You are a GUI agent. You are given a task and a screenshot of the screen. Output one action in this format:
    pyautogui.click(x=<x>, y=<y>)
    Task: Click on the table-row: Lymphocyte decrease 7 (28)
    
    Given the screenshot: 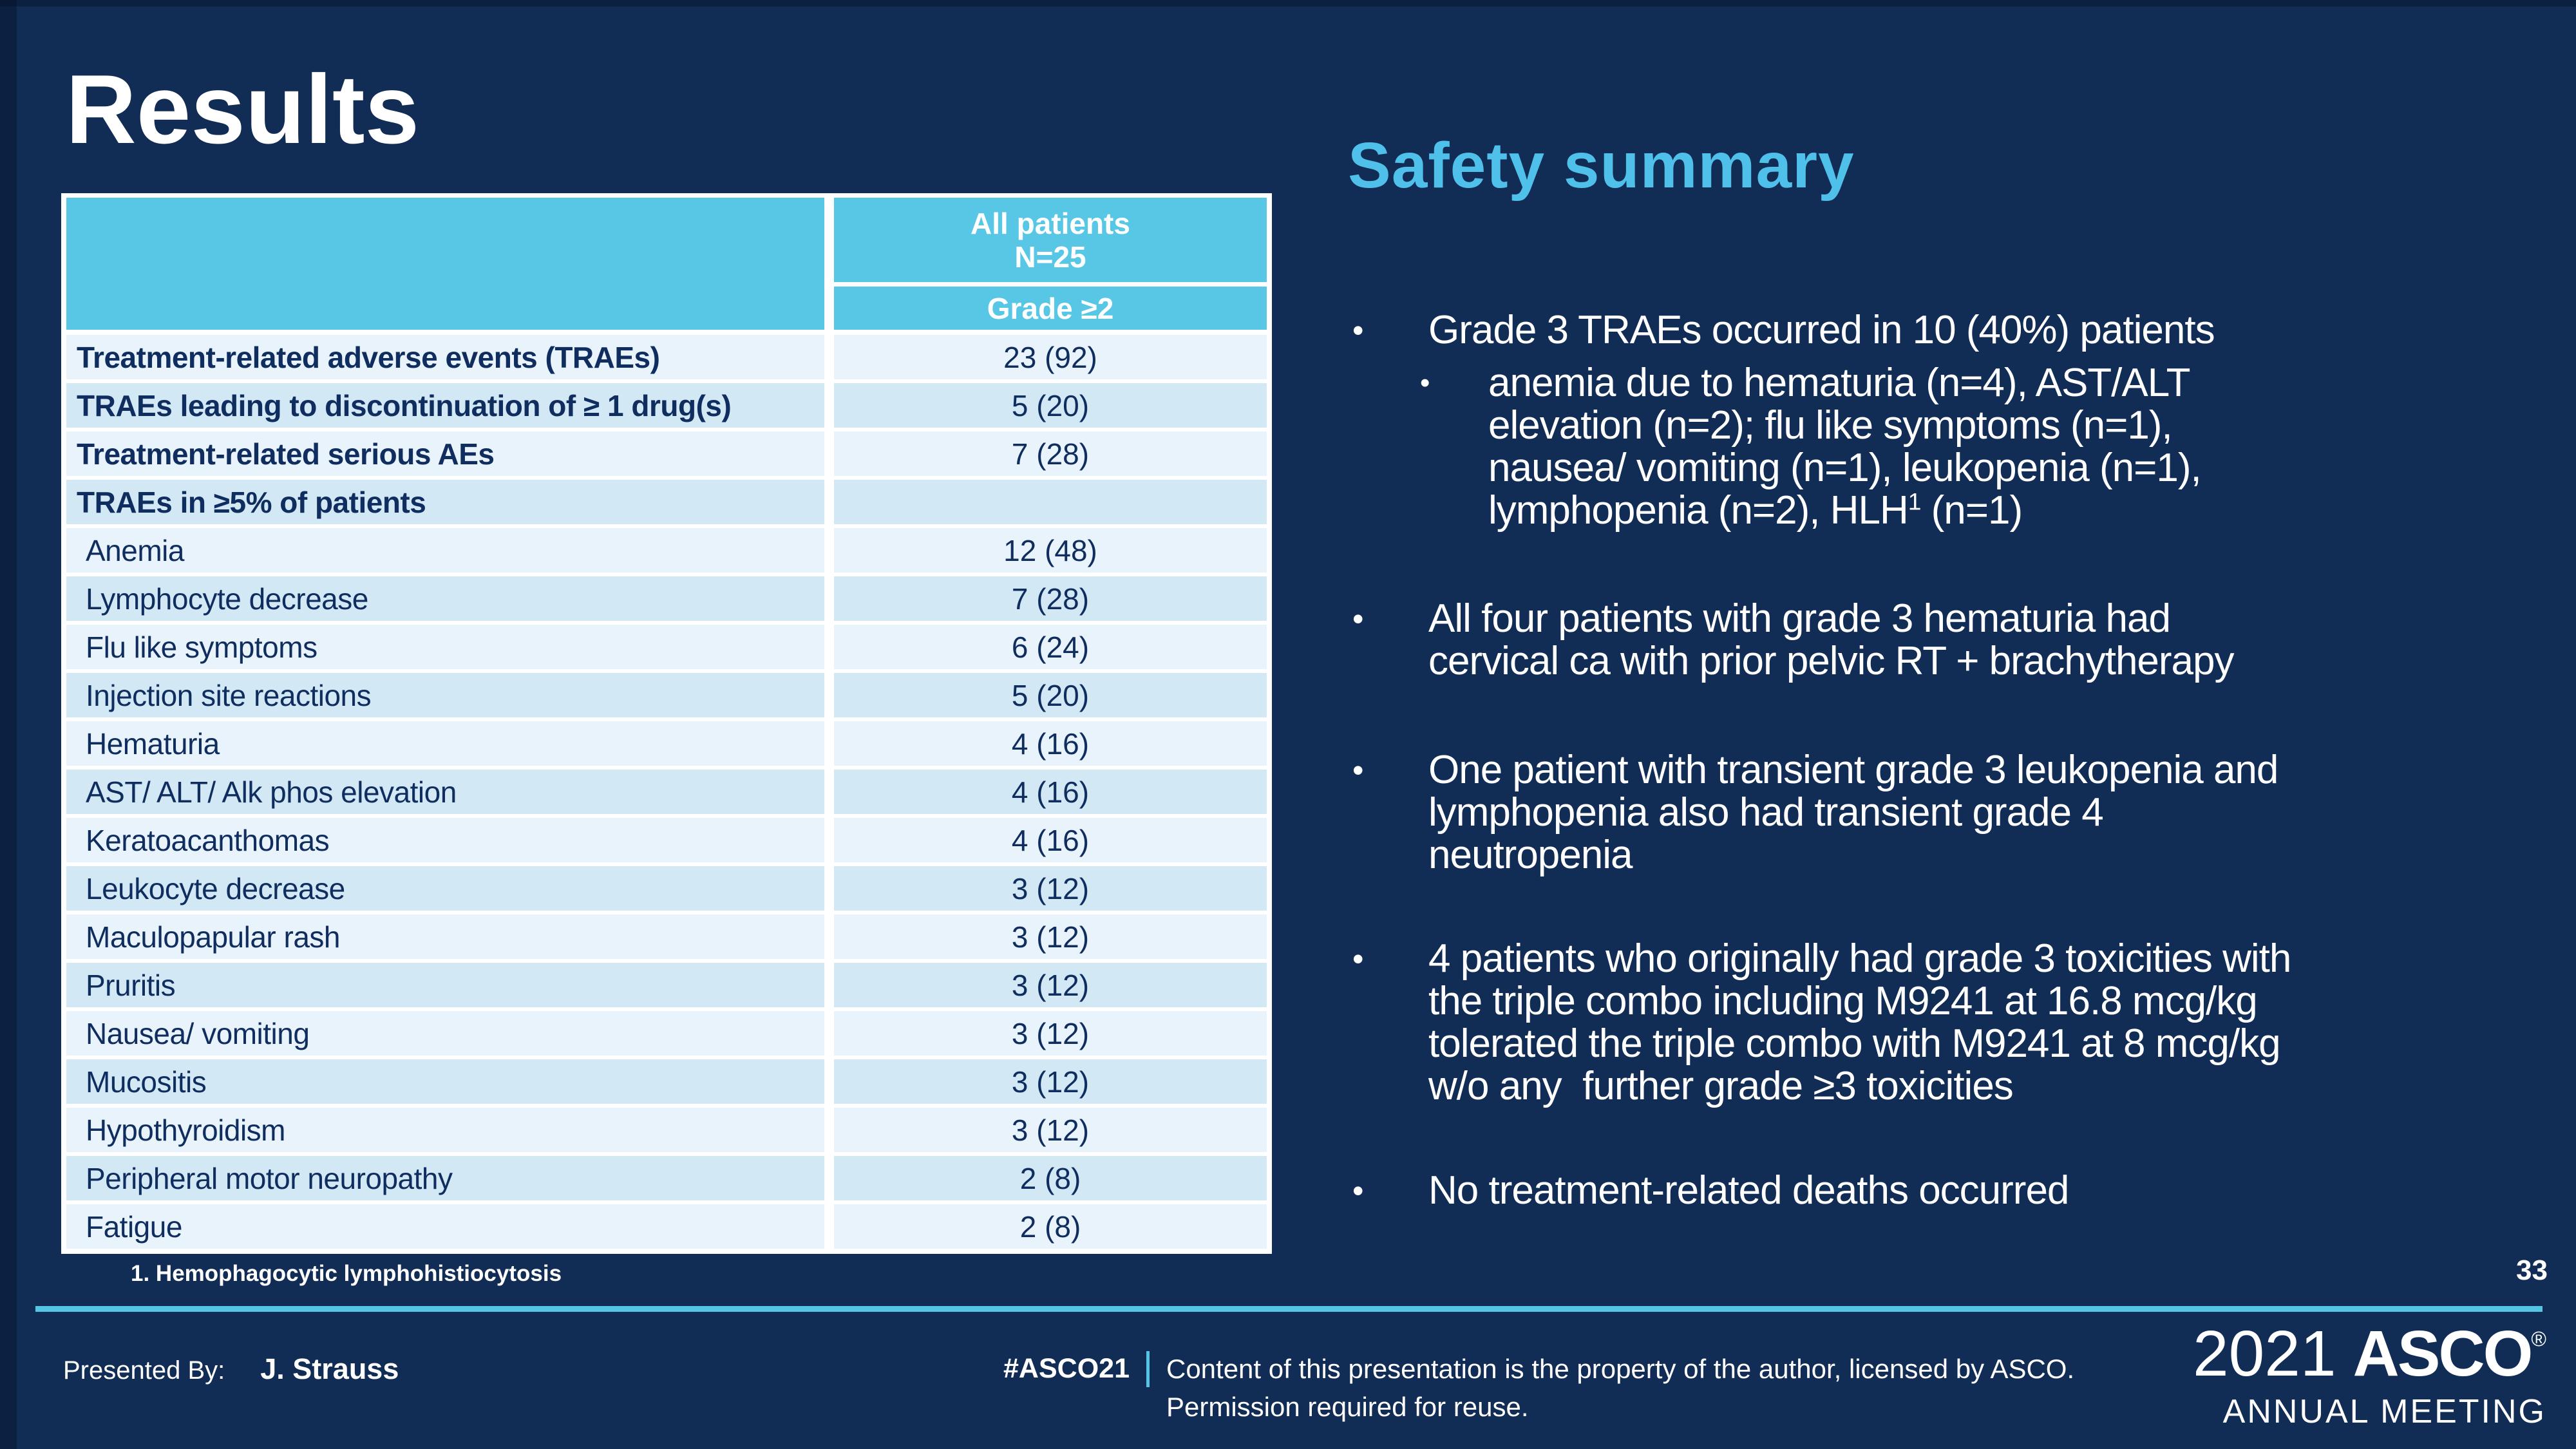 What is the action you would take?
    pyautogui.click(x=666, y=598)
    